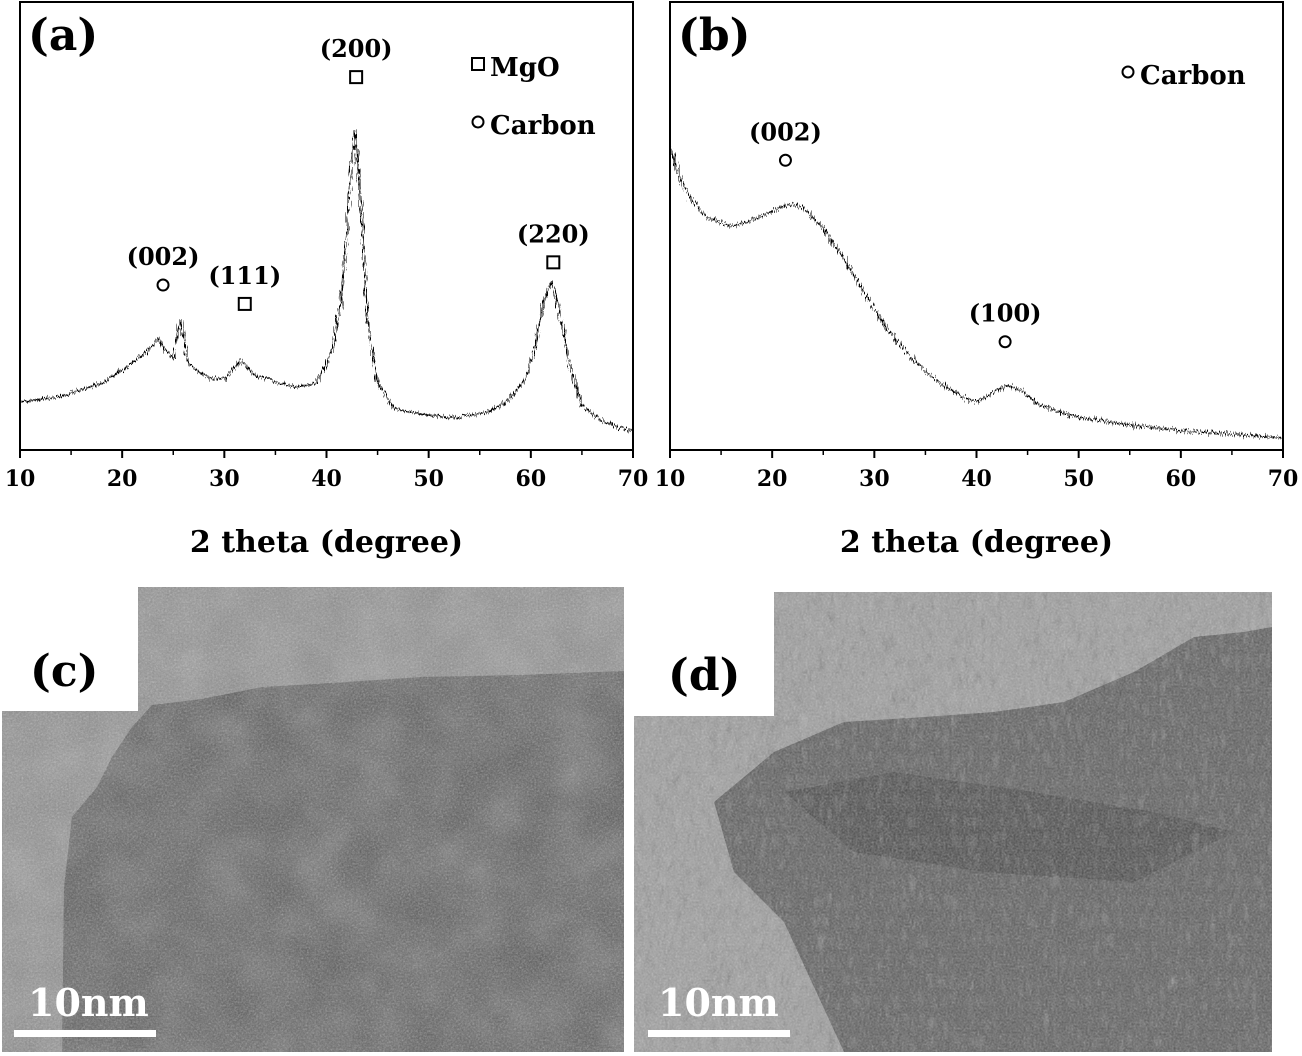 The height and width of the screenshot is (1056, 1302). What do you see at coordinates (85, 1033) in the screenshot?
I see `scale-bar-c` at bounding box center [85, 1033].